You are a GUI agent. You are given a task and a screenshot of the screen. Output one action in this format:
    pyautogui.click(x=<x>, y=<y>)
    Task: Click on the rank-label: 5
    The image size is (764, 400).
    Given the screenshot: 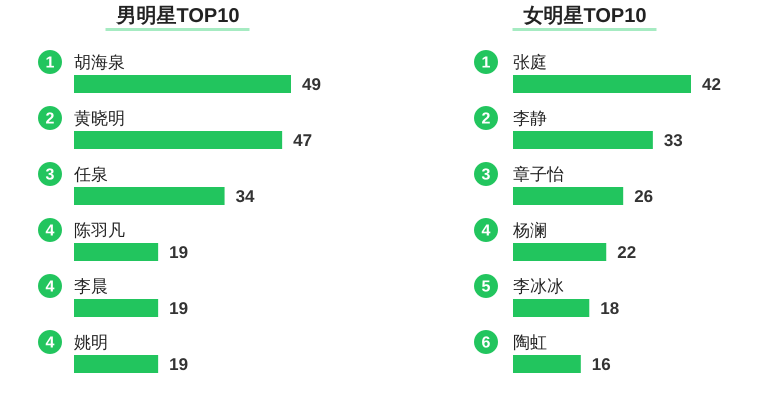 What is the action you would take?
    pyautogui.click(x=486, y=287)
    